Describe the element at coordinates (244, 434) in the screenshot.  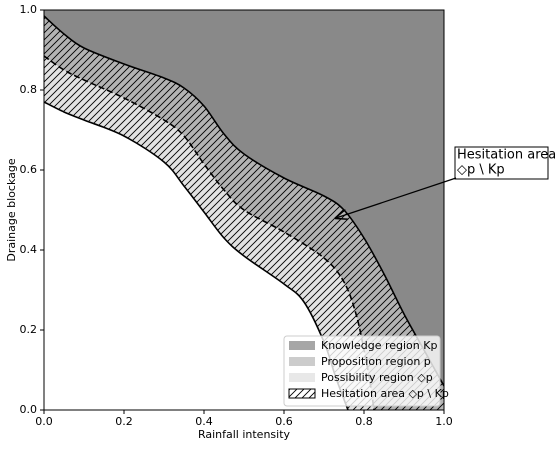
I see `x-axis-label: Rainfall intensity` at that location.